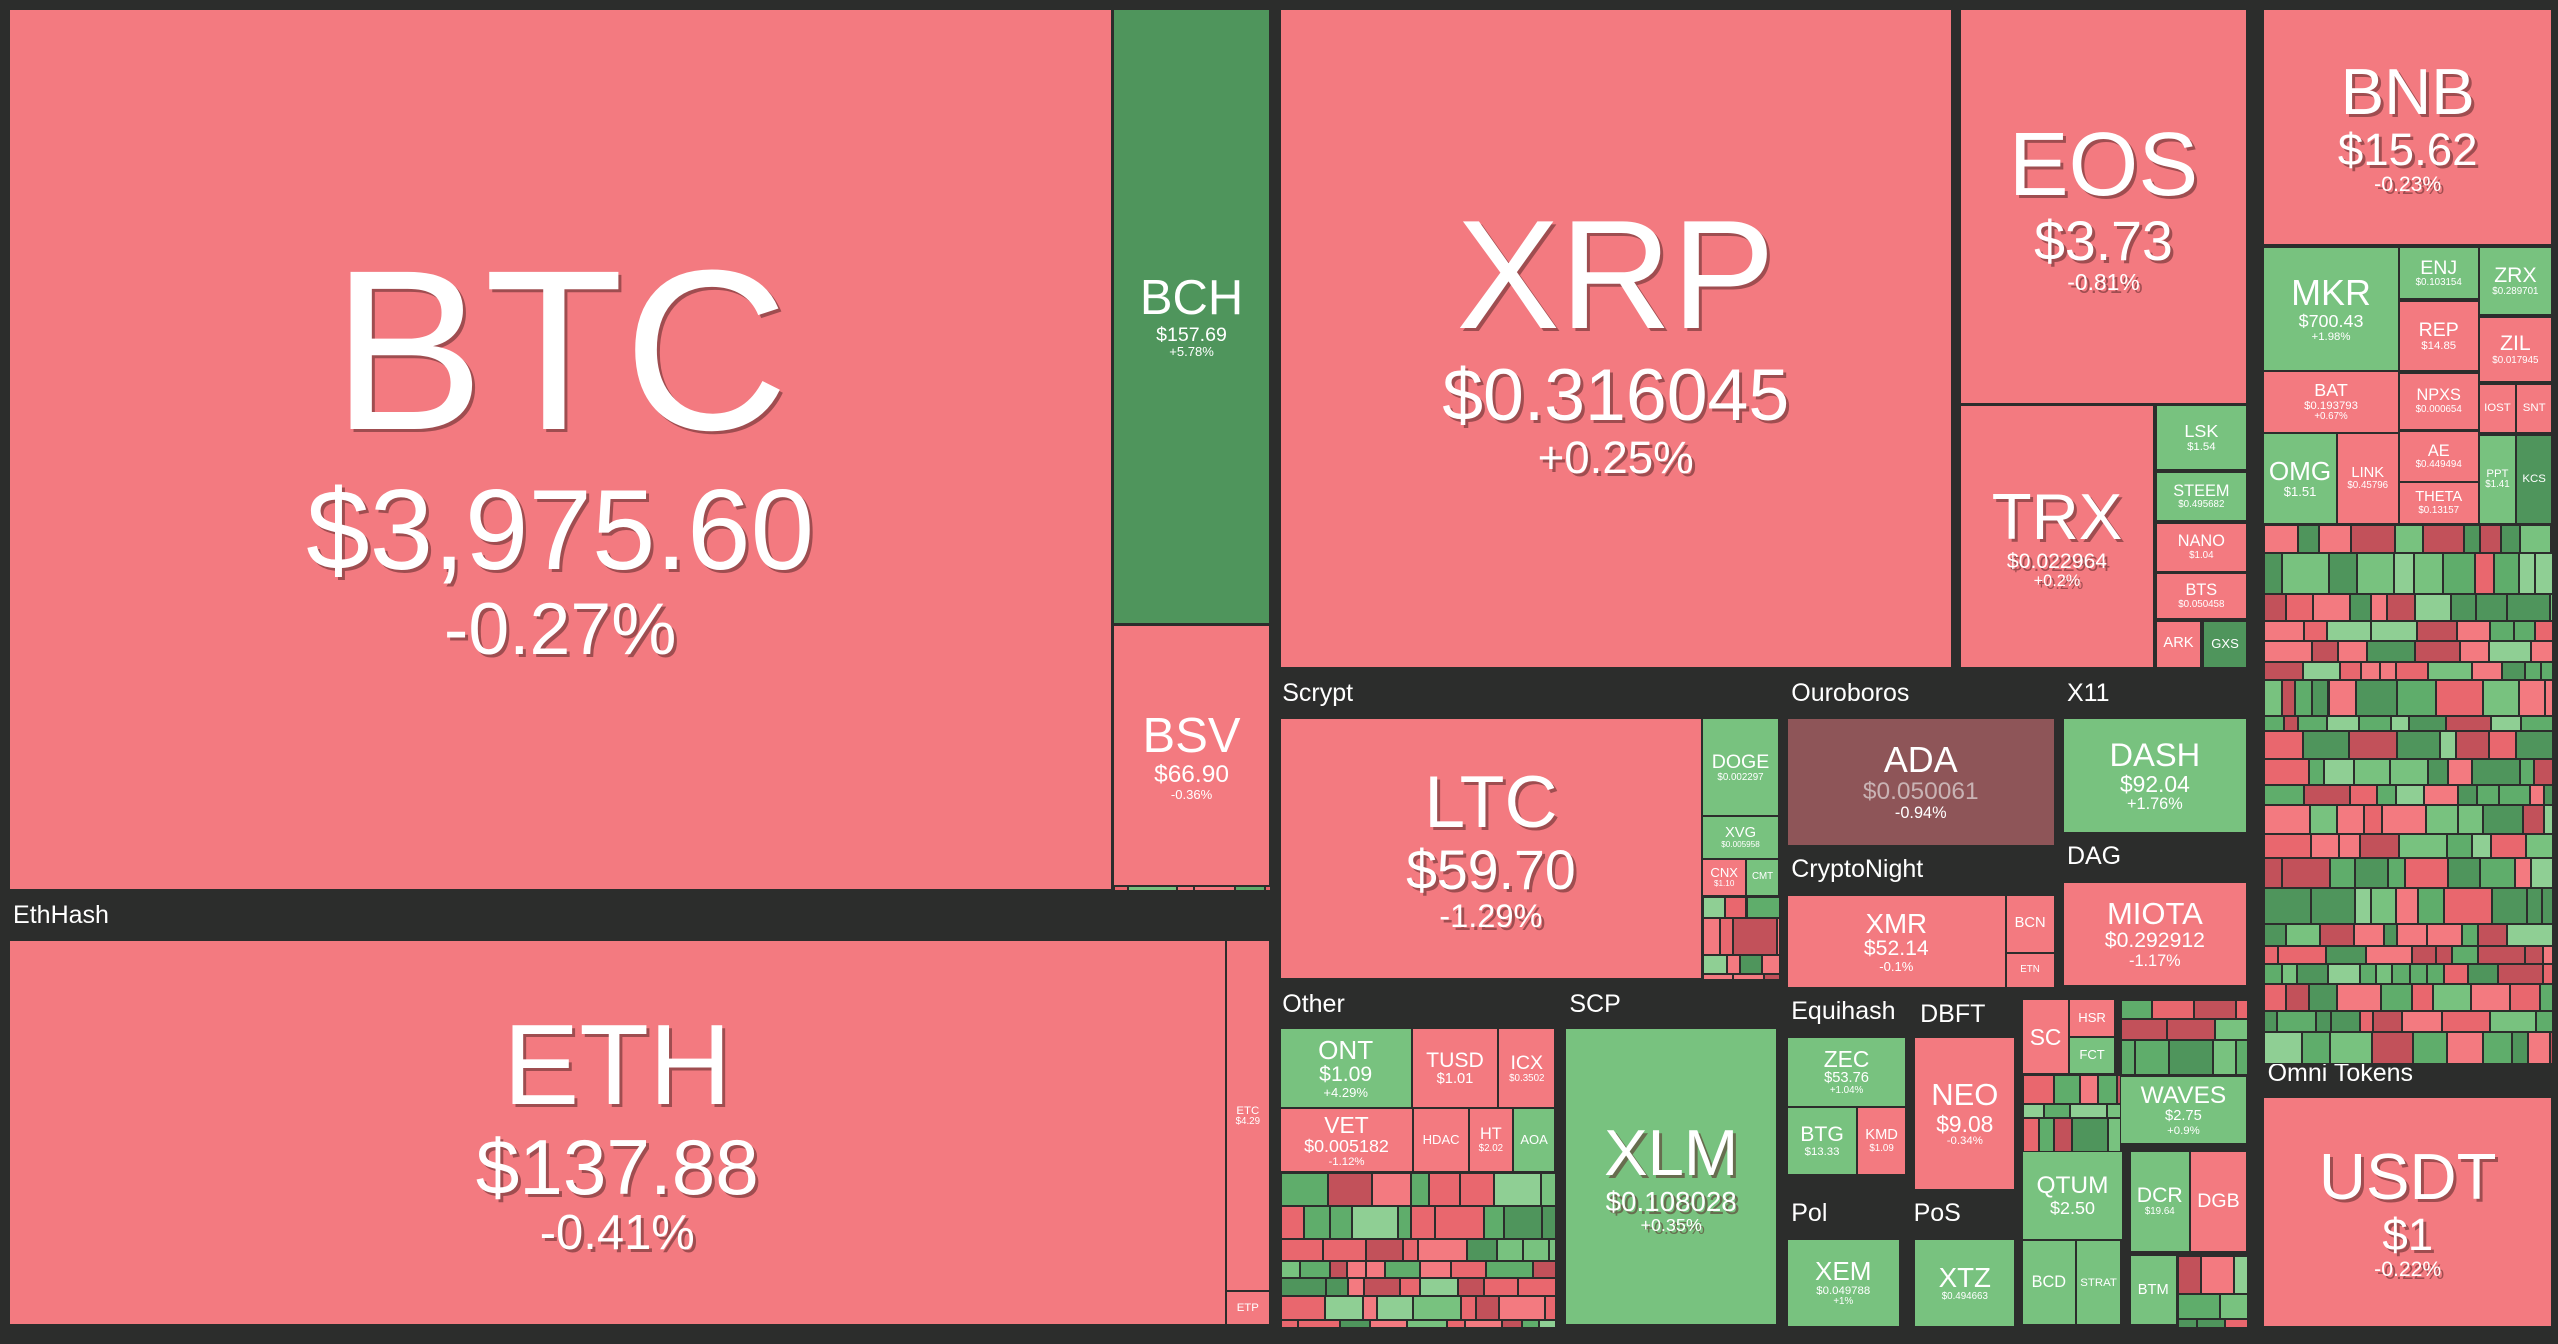 This screenshot has height=1344, width=2558. What do you see at coordinates (2438, 503) in the screenshot?
I see `coin-tile: THETA $0.13157` at bounding box center [2438, 503].